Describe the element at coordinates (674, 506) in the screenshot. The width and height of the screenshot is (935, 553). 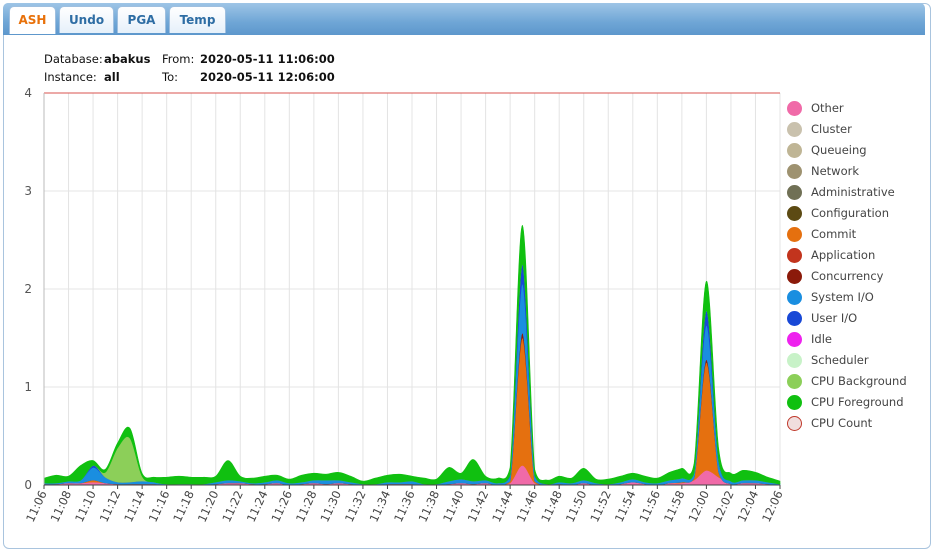
I see `x-tick-label: 11:58` at that location.